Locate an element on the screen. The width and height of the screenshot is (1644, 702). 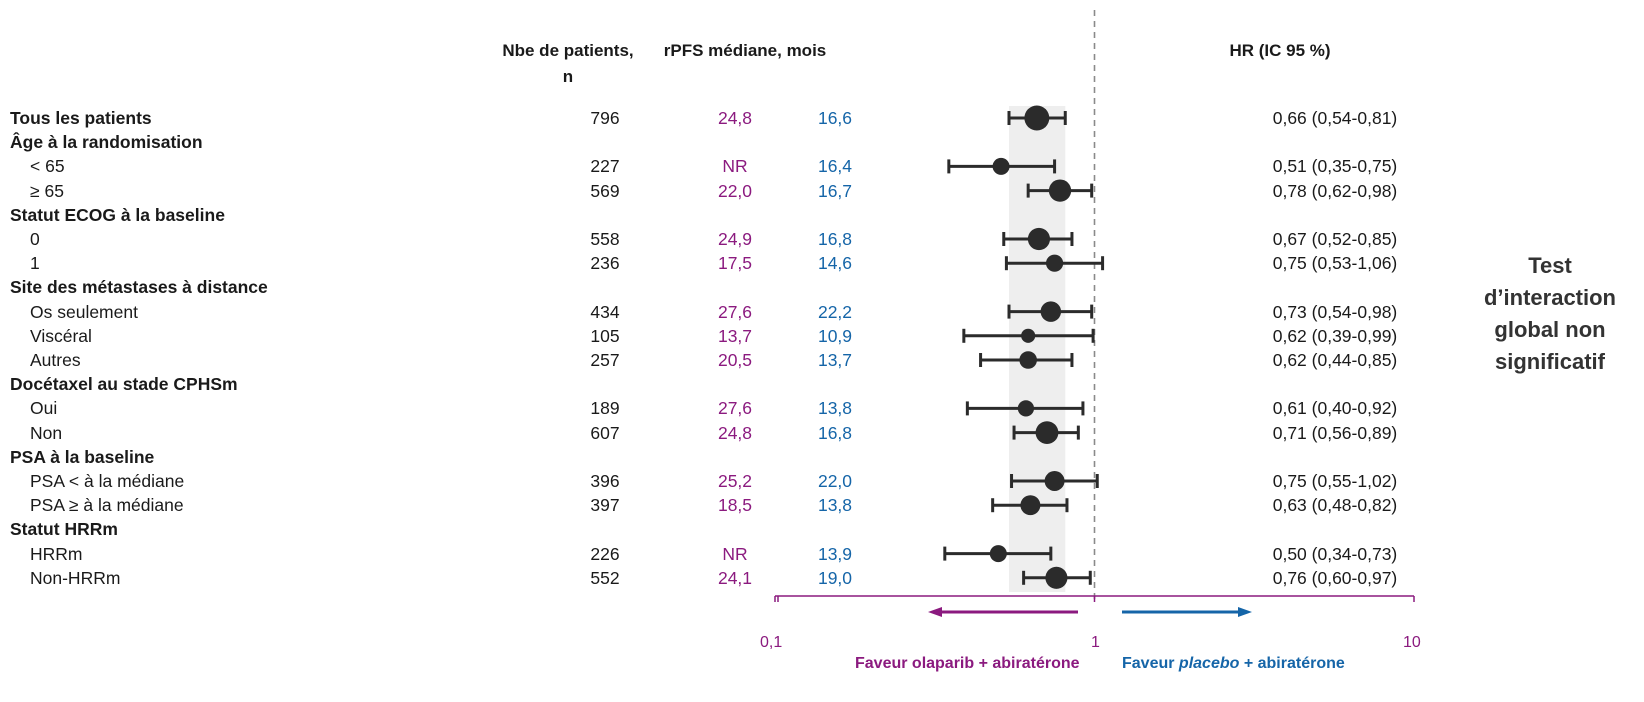
patients-count: 189 is located at coordinates (605, 408).